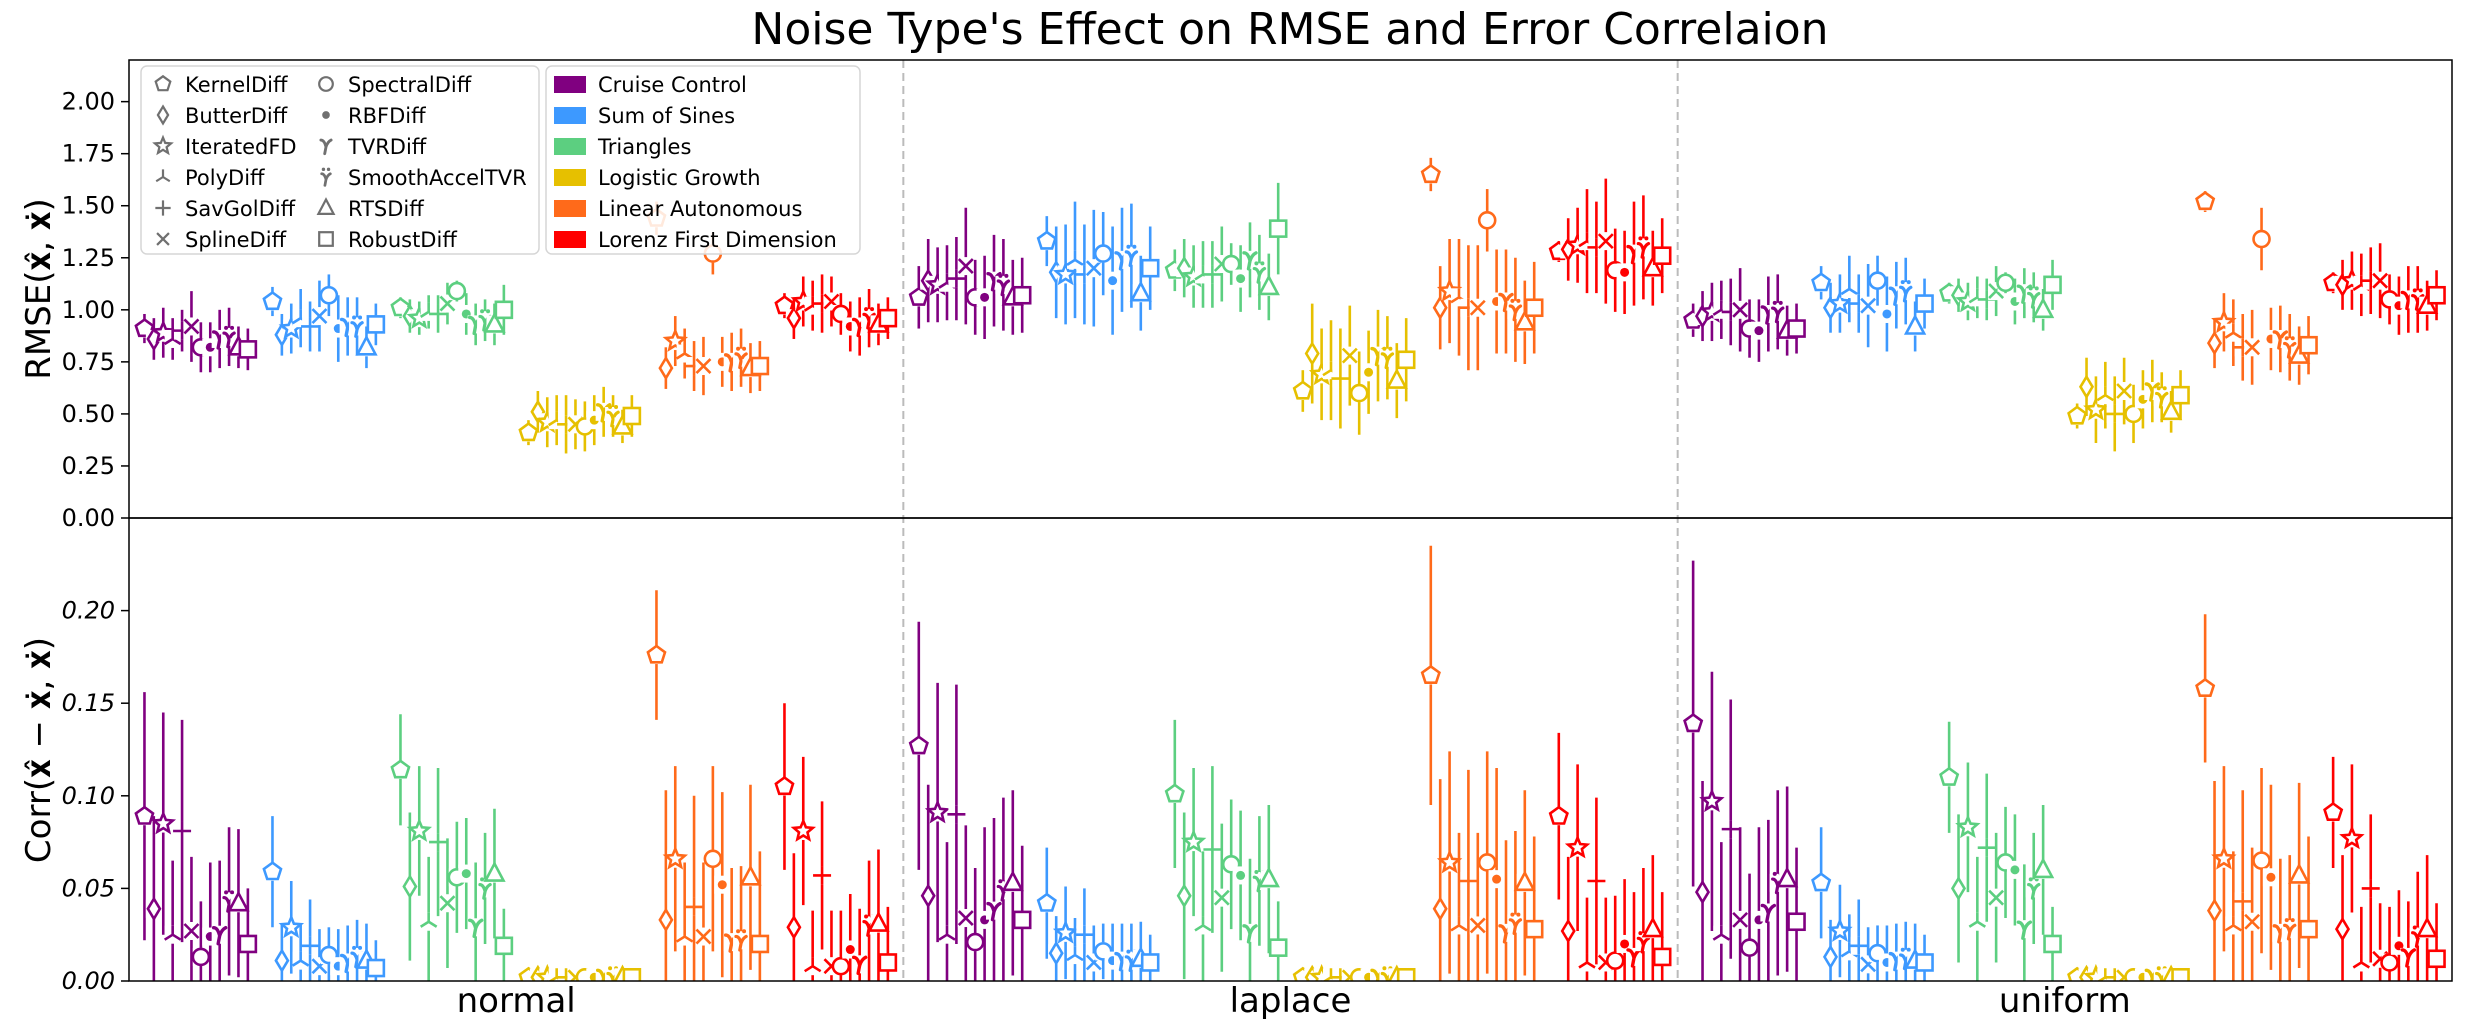 The height and width of the screenshot is (1030, 2465). What do you see at coordinates (88, 414) in the screenshot?
I see `y-tick-label: 0.50` at bounding box center [88, 414].